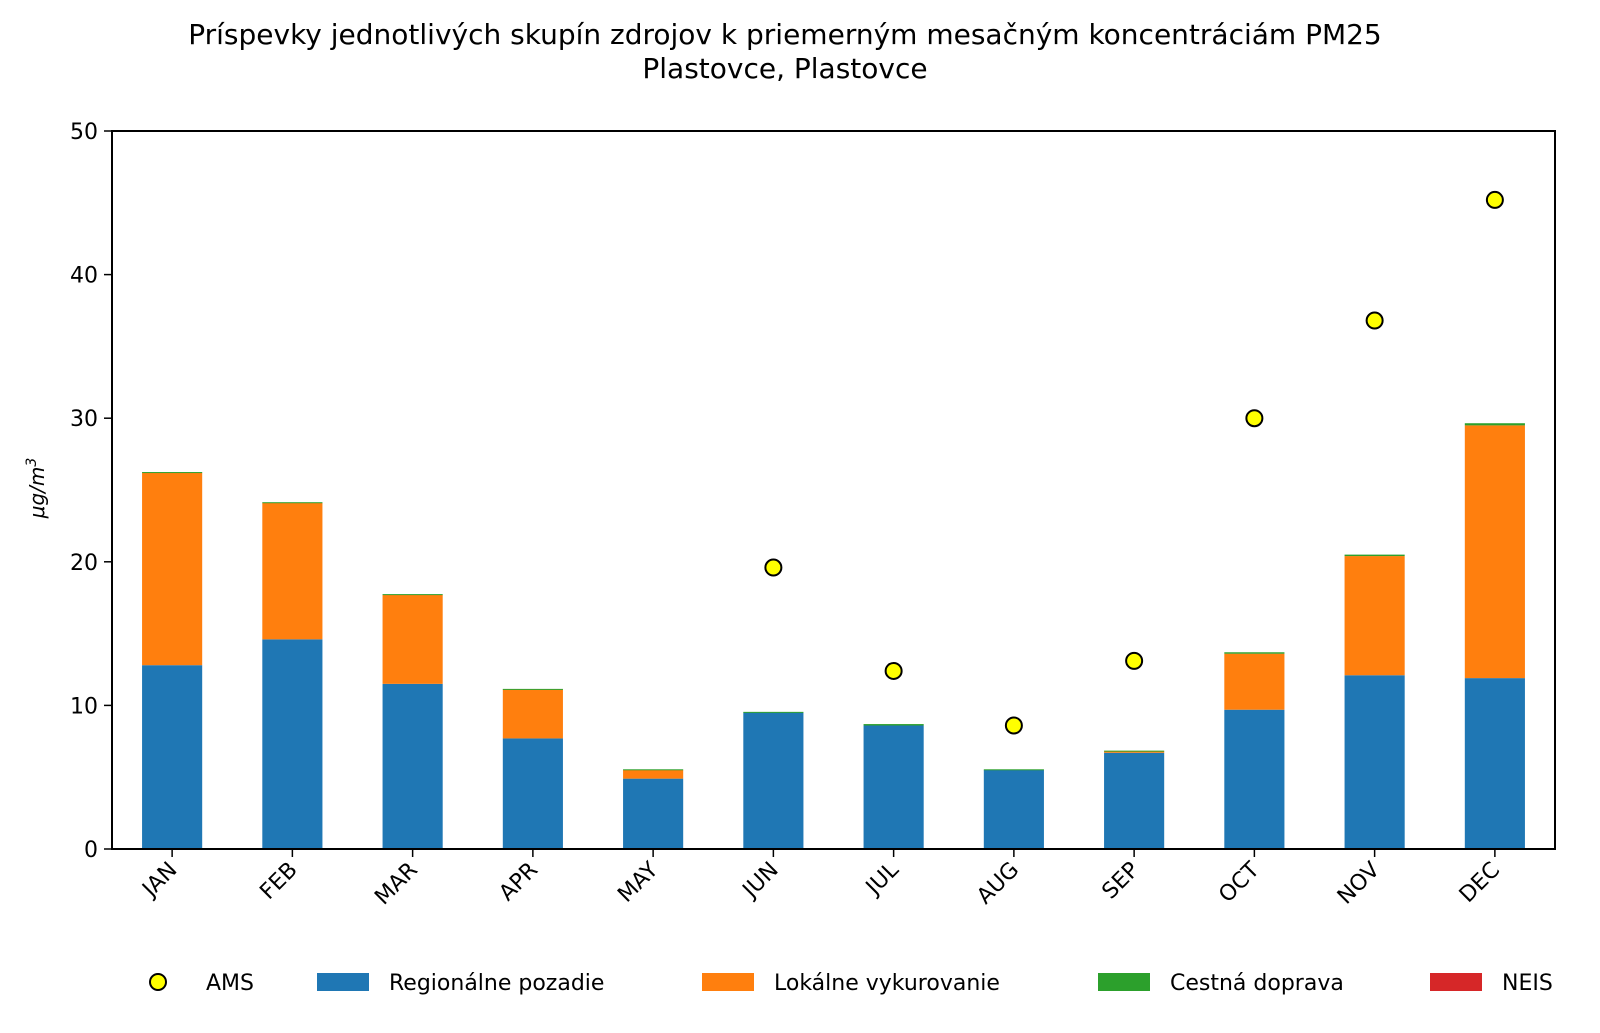 The width and height of the screenshot is (1600, 1033). What do you see at coordinates (172, 757) in the screenshot?
I see `bar-regionálne-pozadie-jan` at bounding box center [172, 757].